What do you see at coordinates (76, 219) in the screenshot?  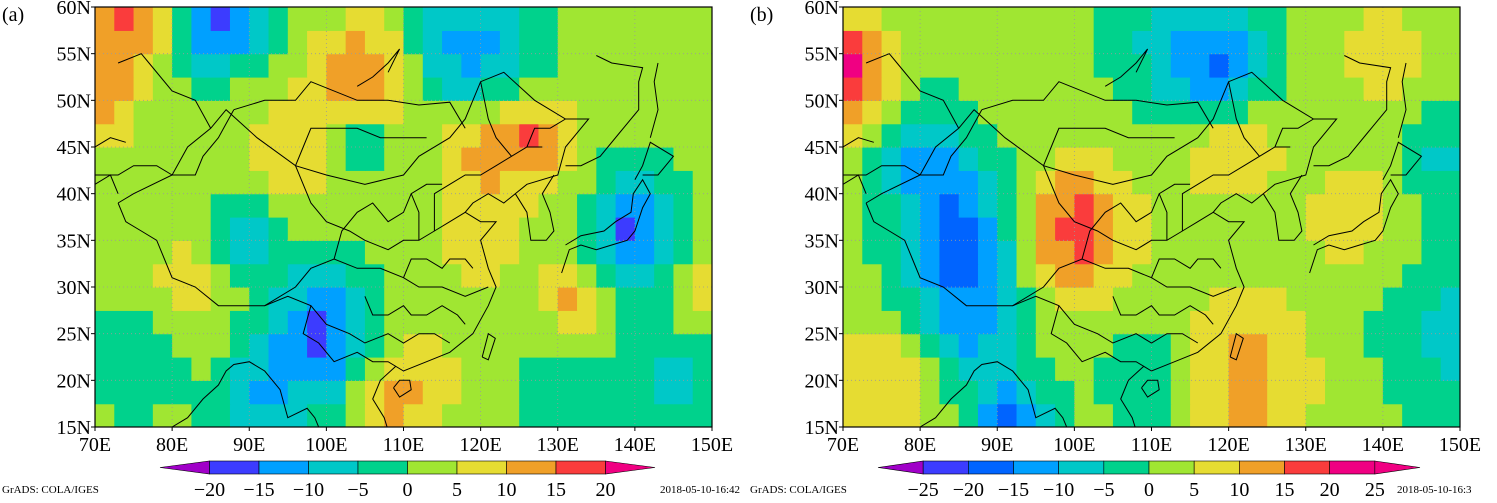 I see `y-tick-labels: 15N 20N 25N 30N 35N 40N 45N 50N 55N 60N` at bounding box center [76, 219].